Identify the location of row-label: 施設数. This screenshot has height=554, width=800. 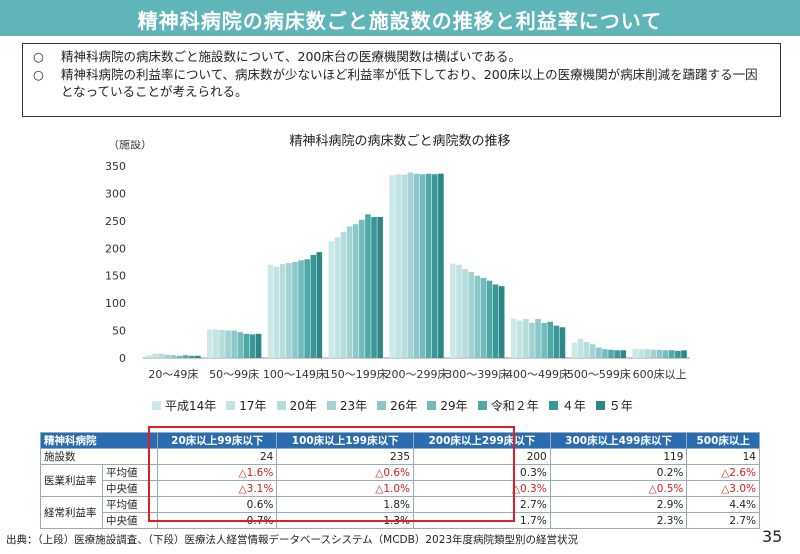
(99, 456).